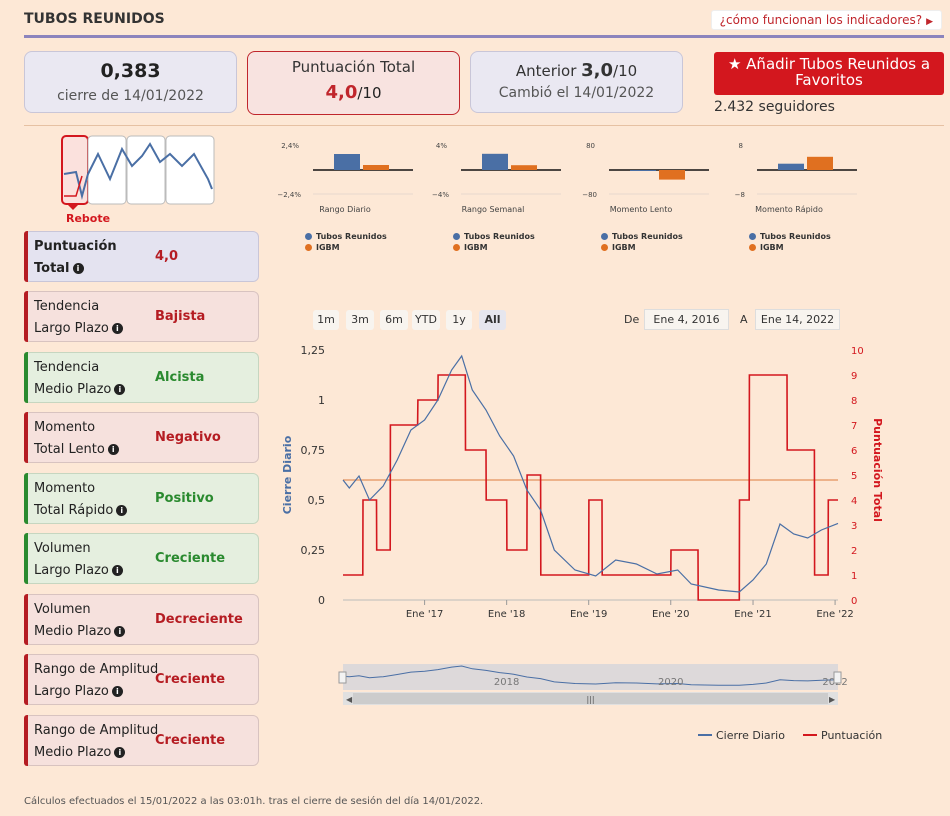 The image size is (950, 816). I want to click on score-card: Puntuación Total 4,0/10, so click(353, 83).